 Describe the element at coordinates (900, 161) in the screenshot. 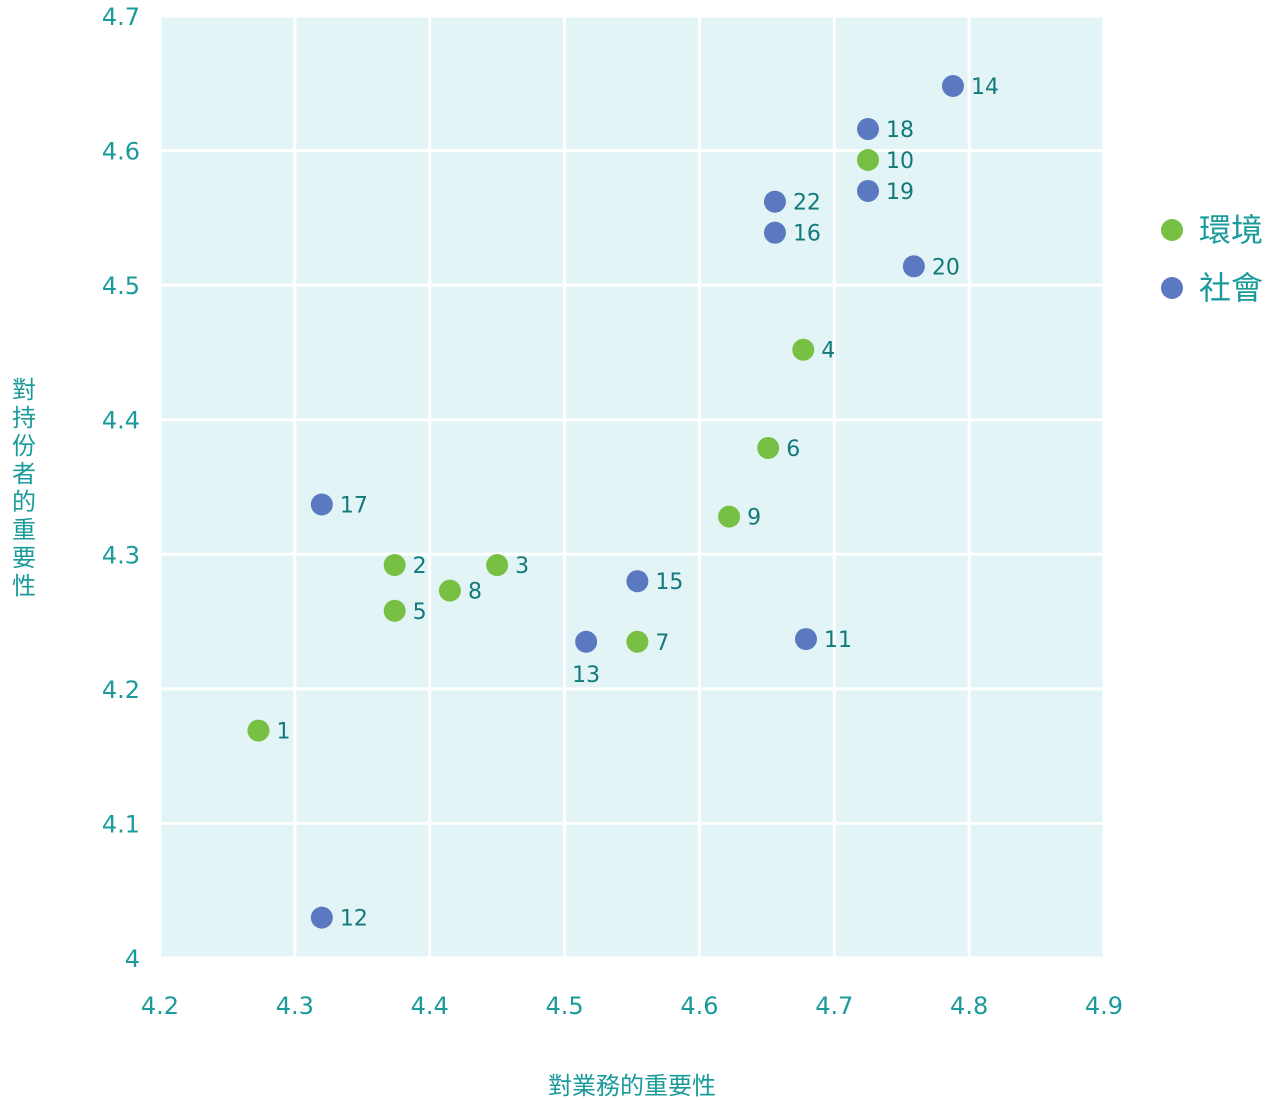

I see `data-label-10: 10` at that location.